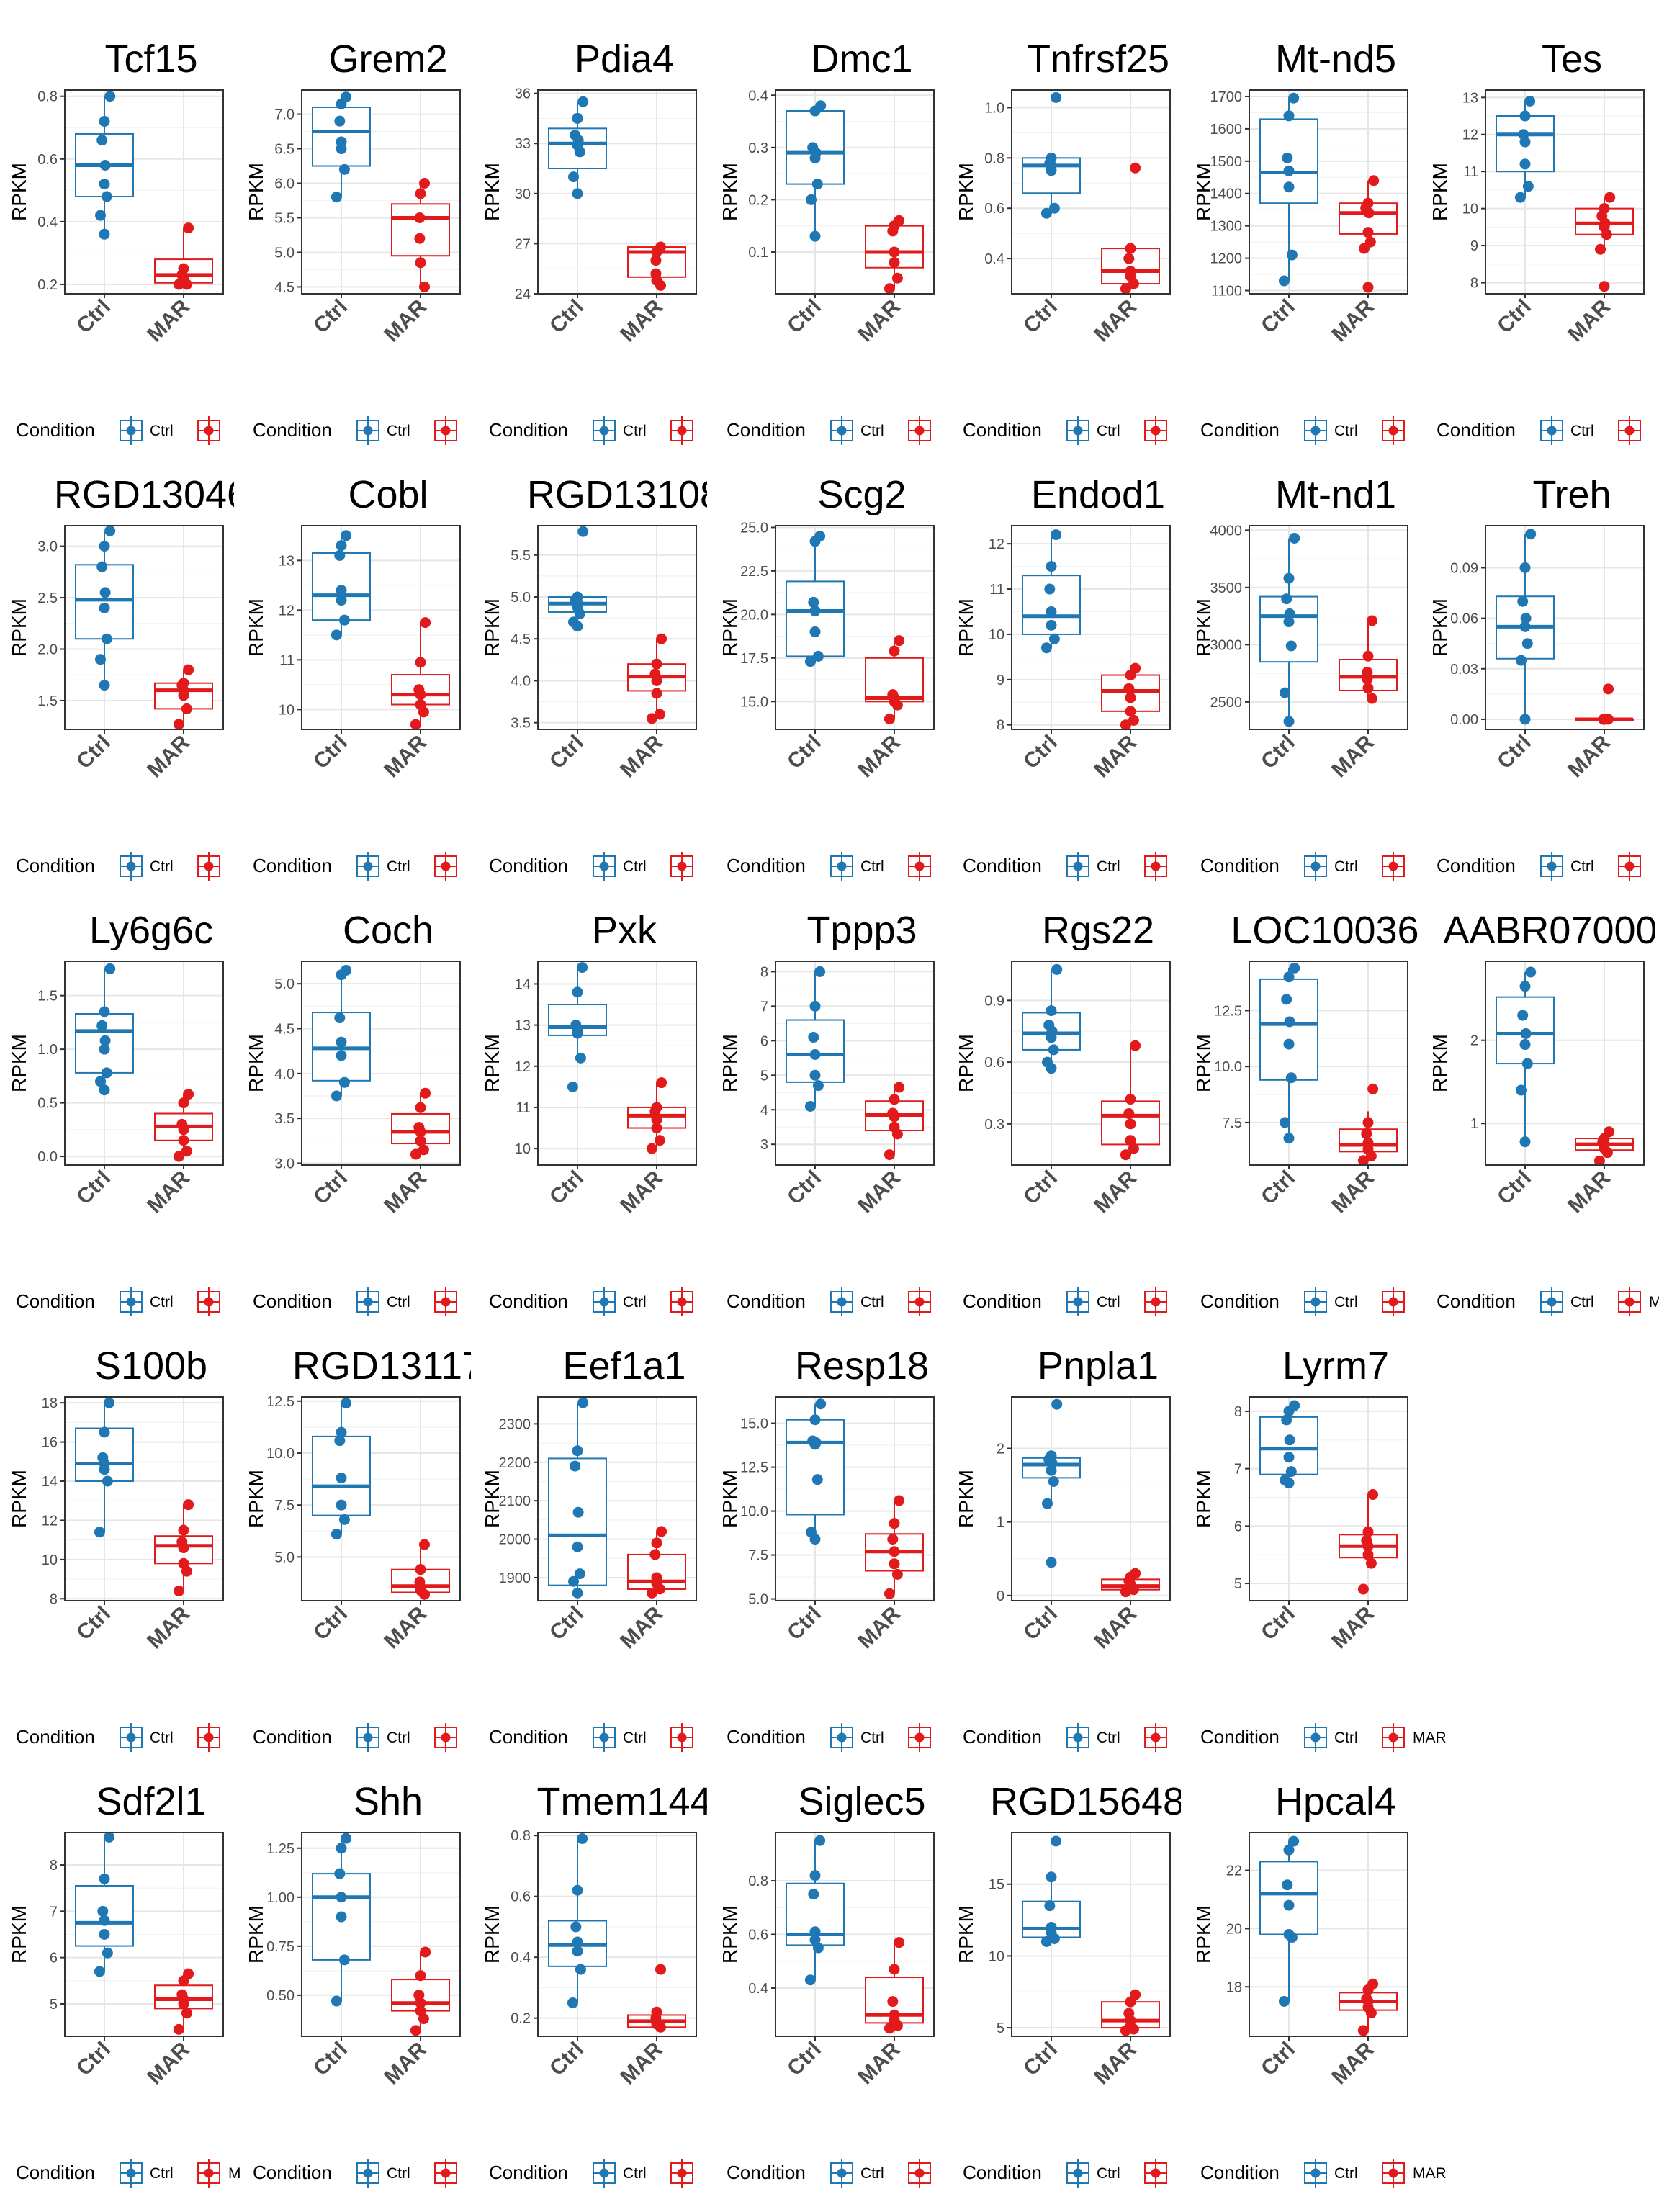 The width and height of the screenshot is (1659, 2212). I want to click on y-tick-label: 1600, so click(1226, 130).